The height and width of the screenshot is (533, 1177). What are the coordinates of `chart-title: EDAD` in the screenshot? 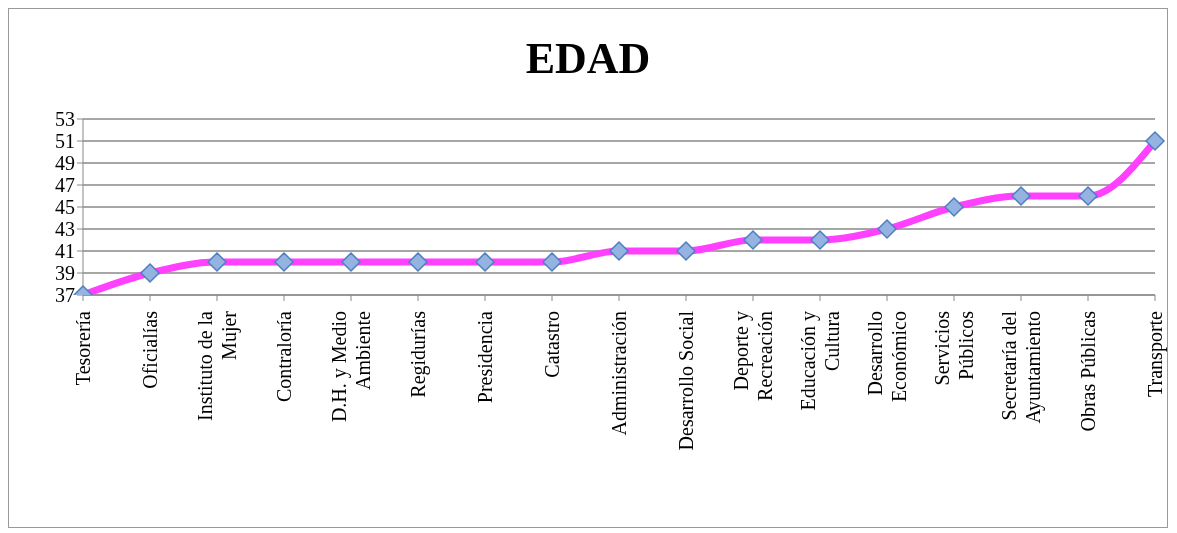 It's located at (588, 58).